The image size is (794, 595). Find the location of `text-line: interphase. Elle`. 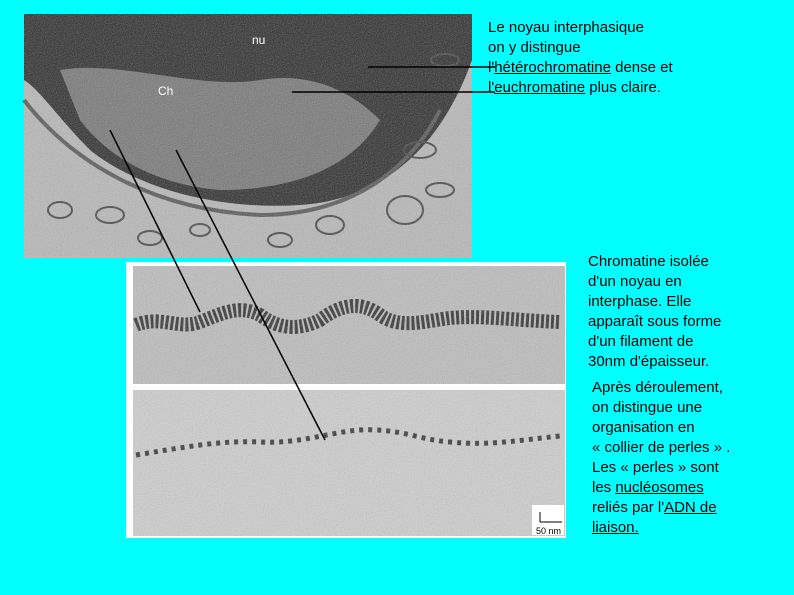

text-line: interphase. Elle is located at coordinates (654, 302).